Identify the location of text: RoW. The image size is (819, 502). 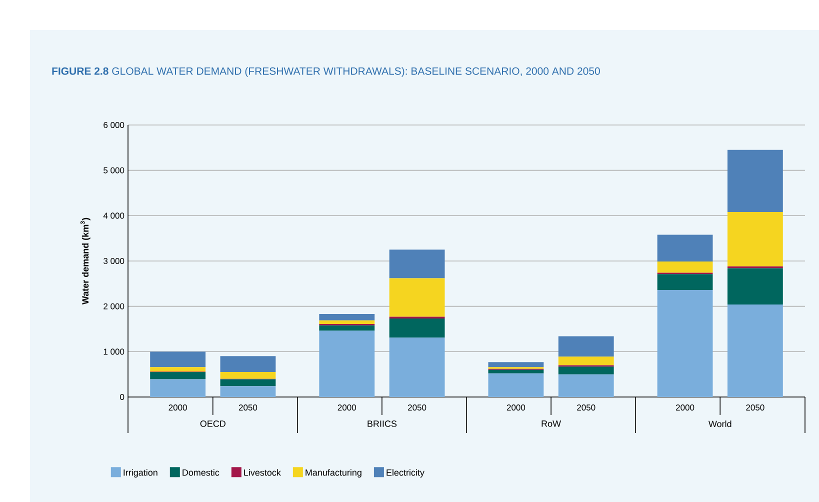
(552, 423).